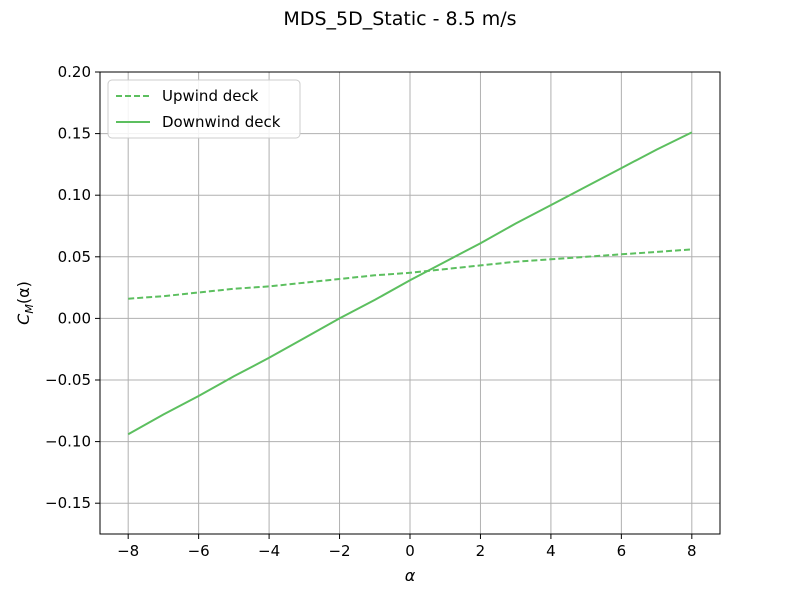  Describe the element at coordinates (400, 19) in the screenshot. I see `chart-title: MDS_5D_Static - 8.5 m/s` at that location.